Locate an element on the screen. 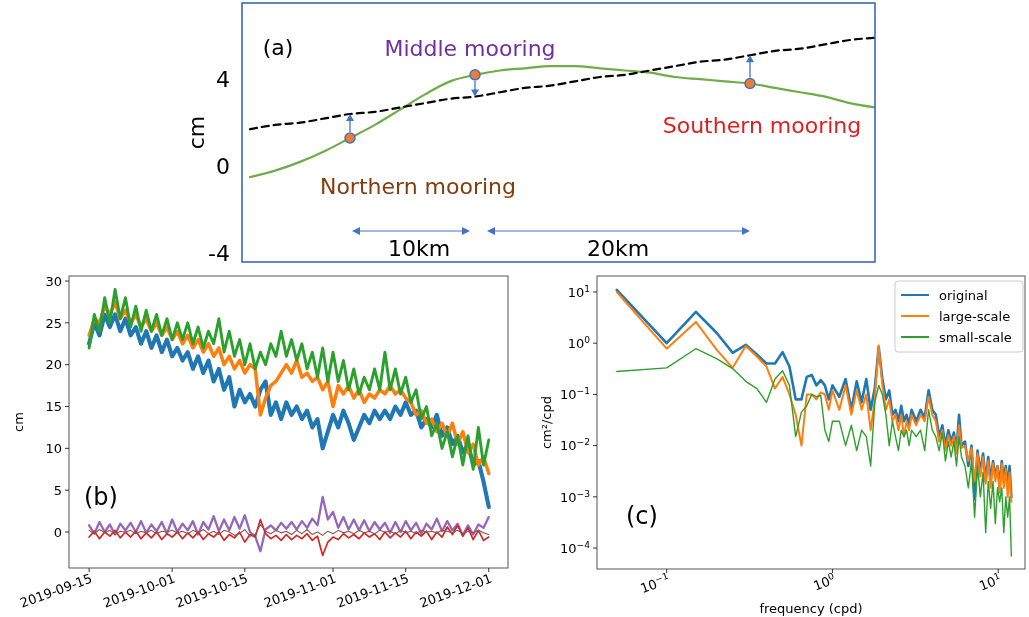 The width and height of the screenshot is (1029, 617). y-tick-label: 10$^{−3}$ is located at coordinates (575, 496).